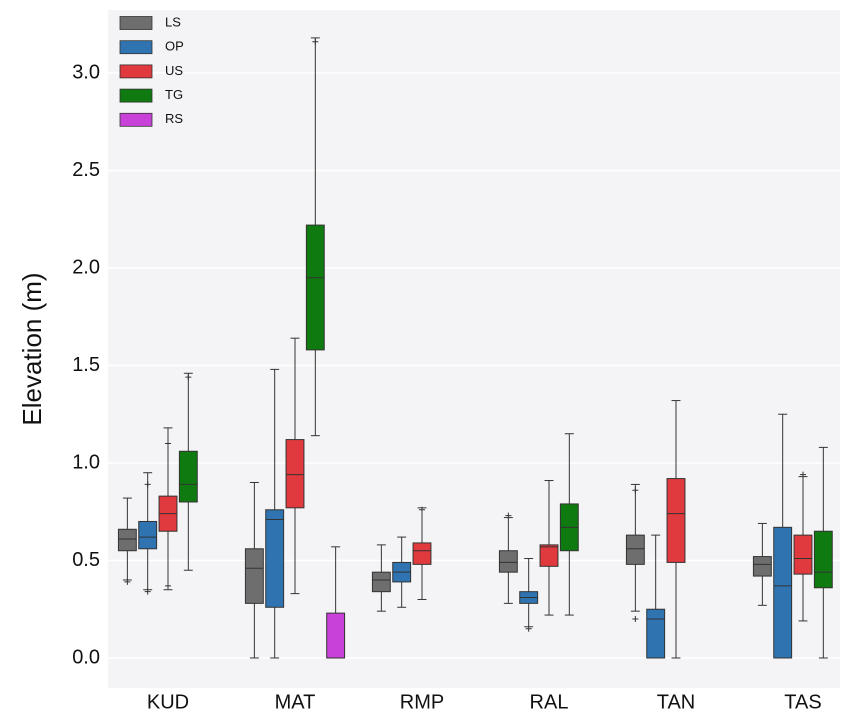 The height and width of the screenshot is (714, 856). What do you see at coordinates (32, 348) in the screenshot?
I see `y-axis-title: Elevation (m)` at bounding box center [32, 348].